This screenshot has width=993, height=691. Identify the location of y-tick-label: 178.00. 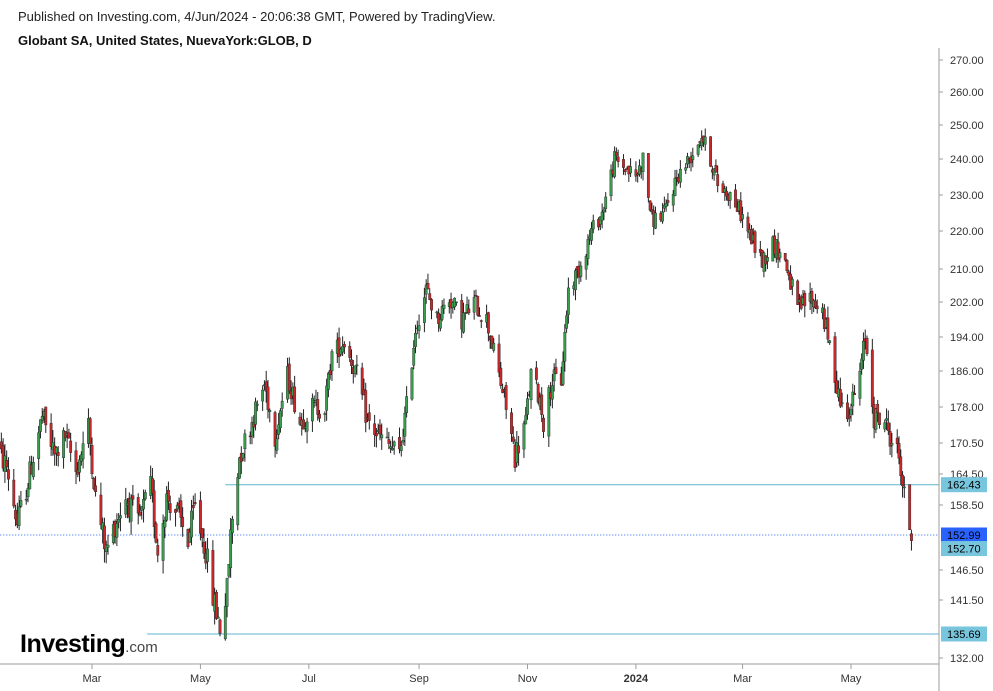
(967, 408).